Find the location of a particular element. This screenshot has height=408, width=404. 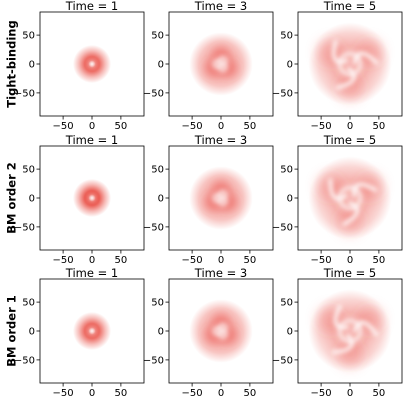

panel-r2-c0: Time = 1 −50 0 50 50 0 −50 is located at coordinates (79, 332).